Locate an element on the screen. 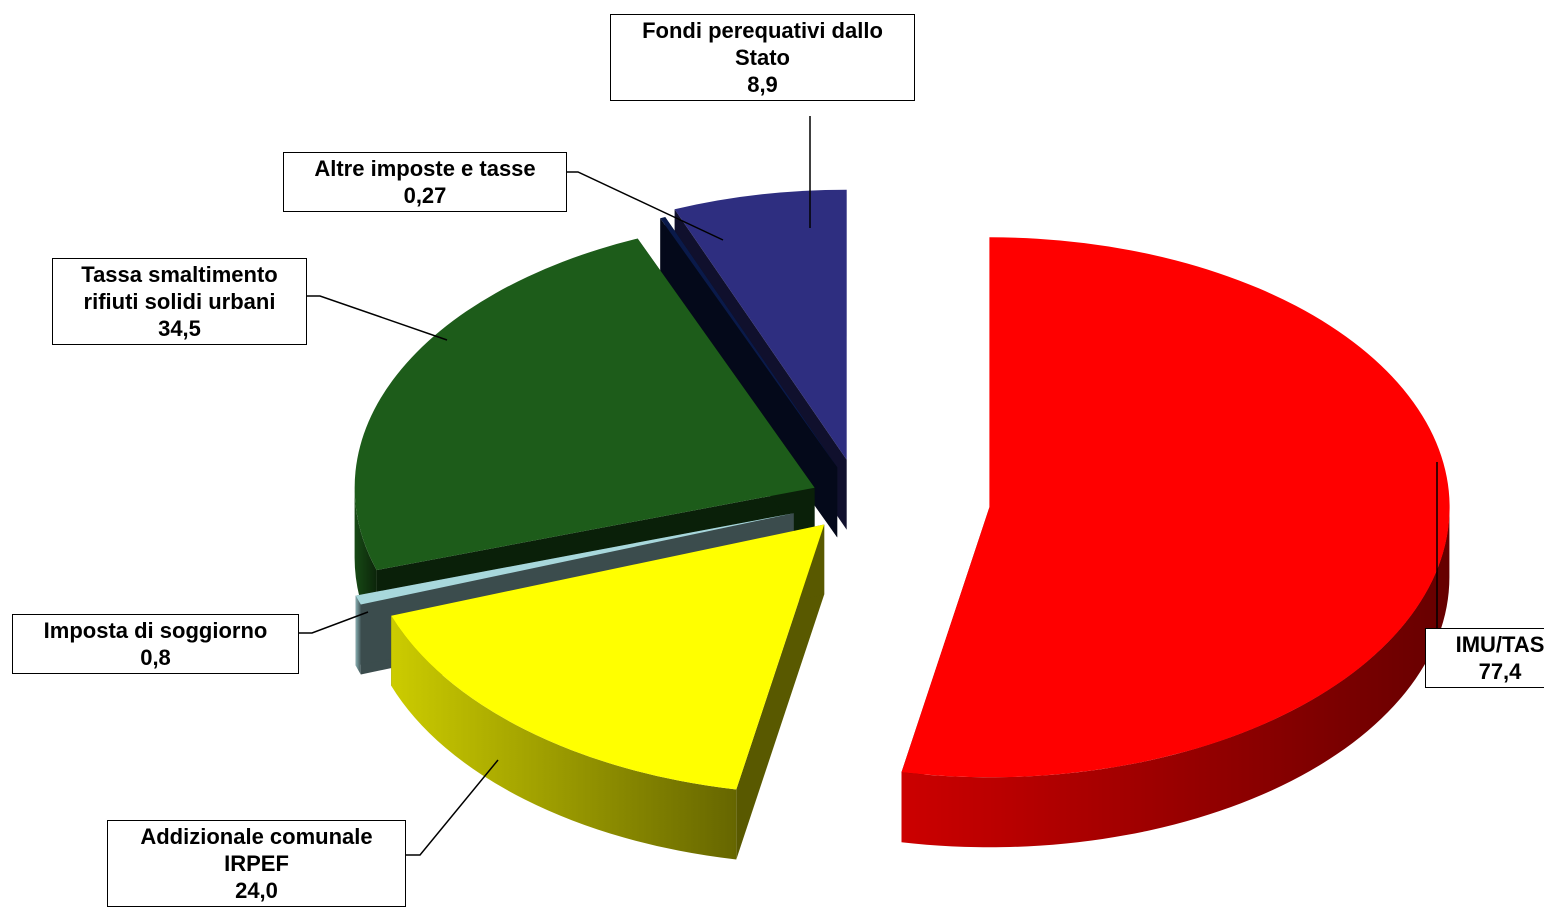 The width and height of the screenshot is (1544, 916). data-label: IMU/TAS 77,4 is located at coordinates (1484, 658).